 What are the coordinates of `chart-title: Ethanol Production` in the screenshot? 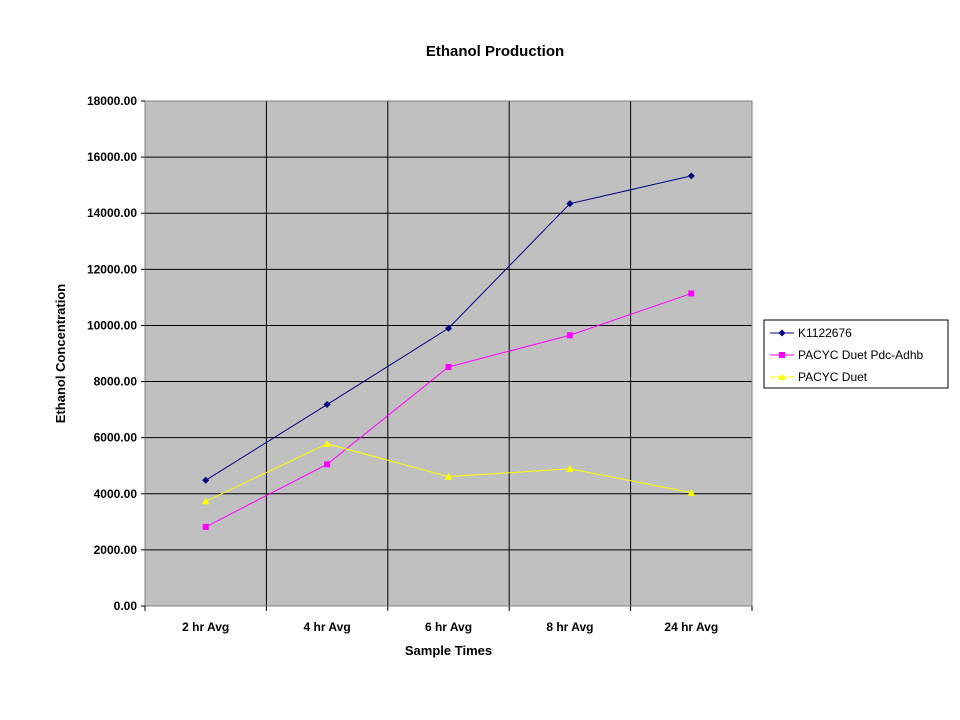 It's located at (495, 51).